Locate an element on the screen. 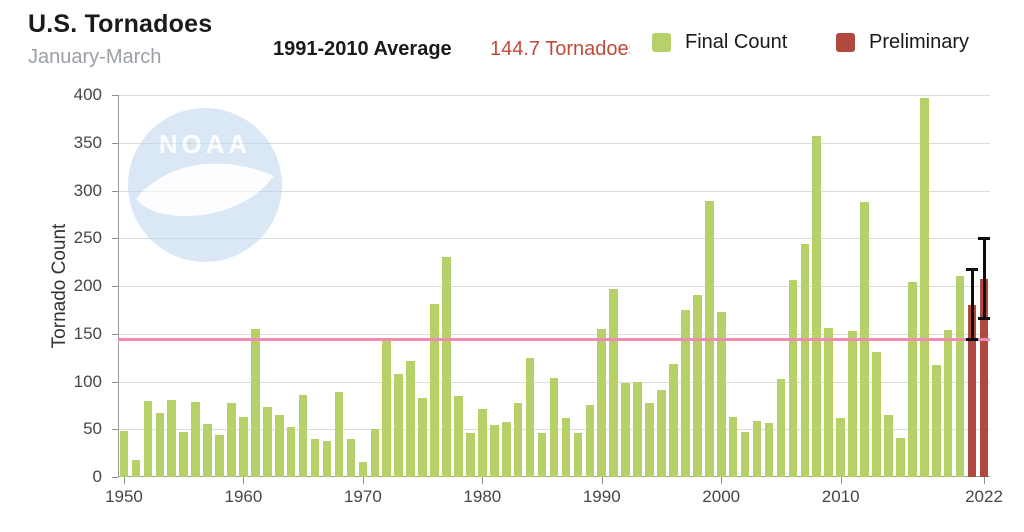  bar-1988 is located at coordinates (578, 455).